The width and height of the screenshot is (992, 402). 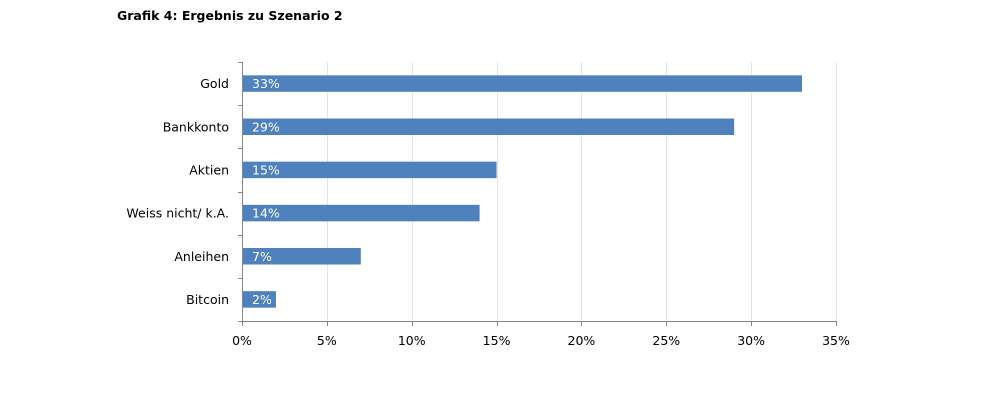 What do you see at coordinates (266, 83) in the screenshot?
I see `data-label-0: 33%` at bounding box center [266, 83].